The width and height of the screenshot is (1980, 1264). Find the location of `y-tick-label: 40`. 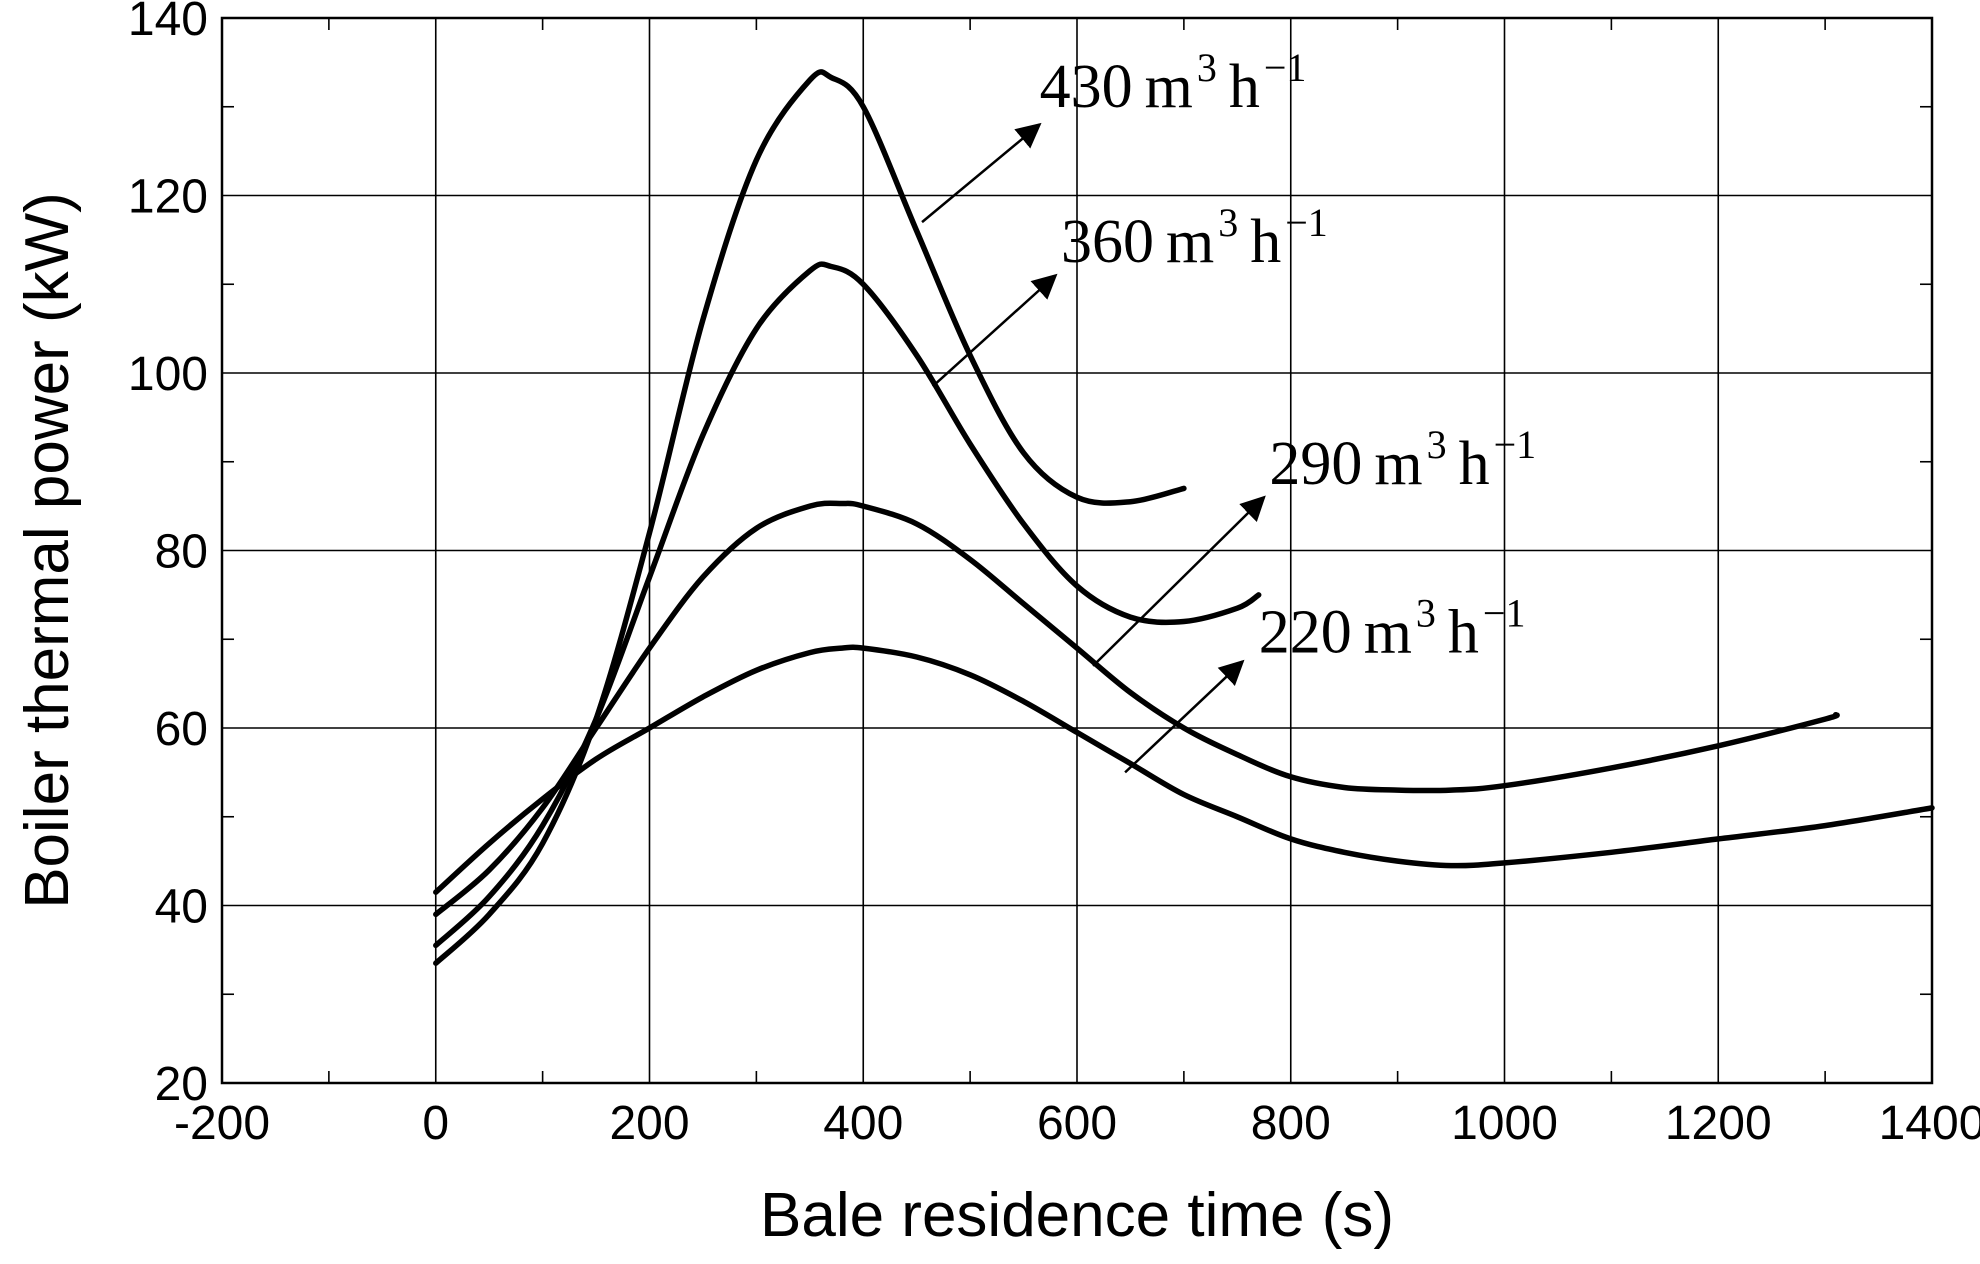

y-tick-label: 40 is located at coordinates (181, 907).